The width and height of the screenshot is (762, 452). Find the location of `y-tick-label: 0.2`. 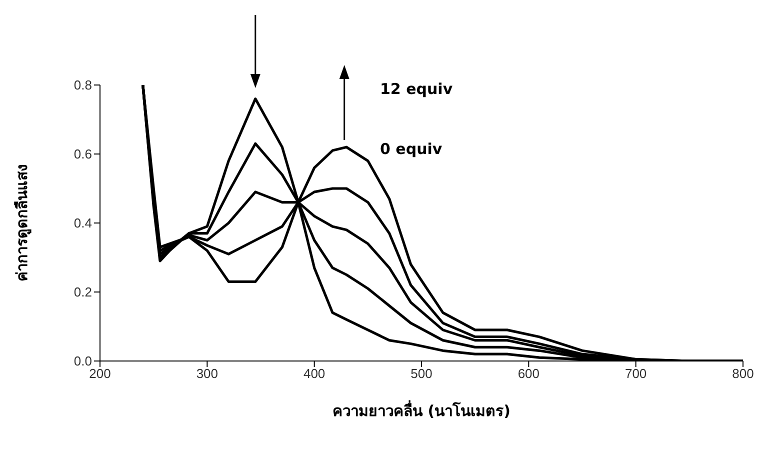

y-tick-label: 0.2 is located at coordinates (83, 292).